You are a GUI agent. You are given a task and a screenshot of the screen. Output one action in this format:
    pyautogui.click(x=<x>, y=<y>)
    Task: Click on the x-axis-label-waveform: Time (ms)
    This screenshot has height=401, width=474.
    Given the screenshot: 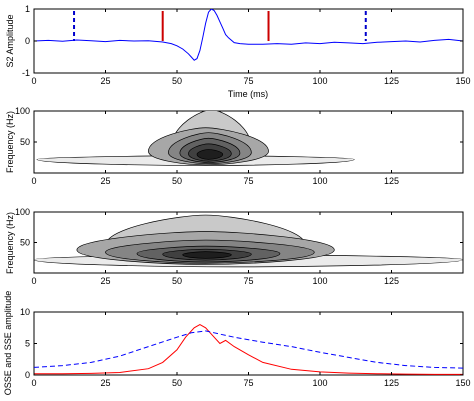 What is the action you would take?
    pyautogui.click(x=248, y=94)
    